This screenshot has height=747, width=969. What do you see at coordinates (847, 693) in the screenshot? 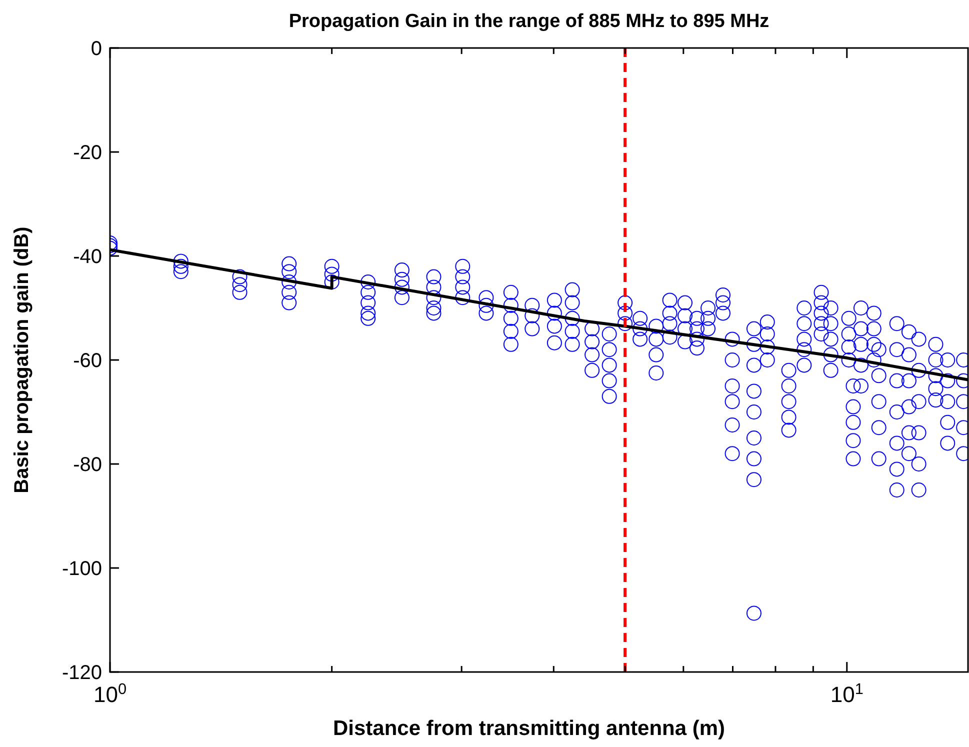
I see `x-tick-label: 10$^{1}$` at bounding box center [847, 693].